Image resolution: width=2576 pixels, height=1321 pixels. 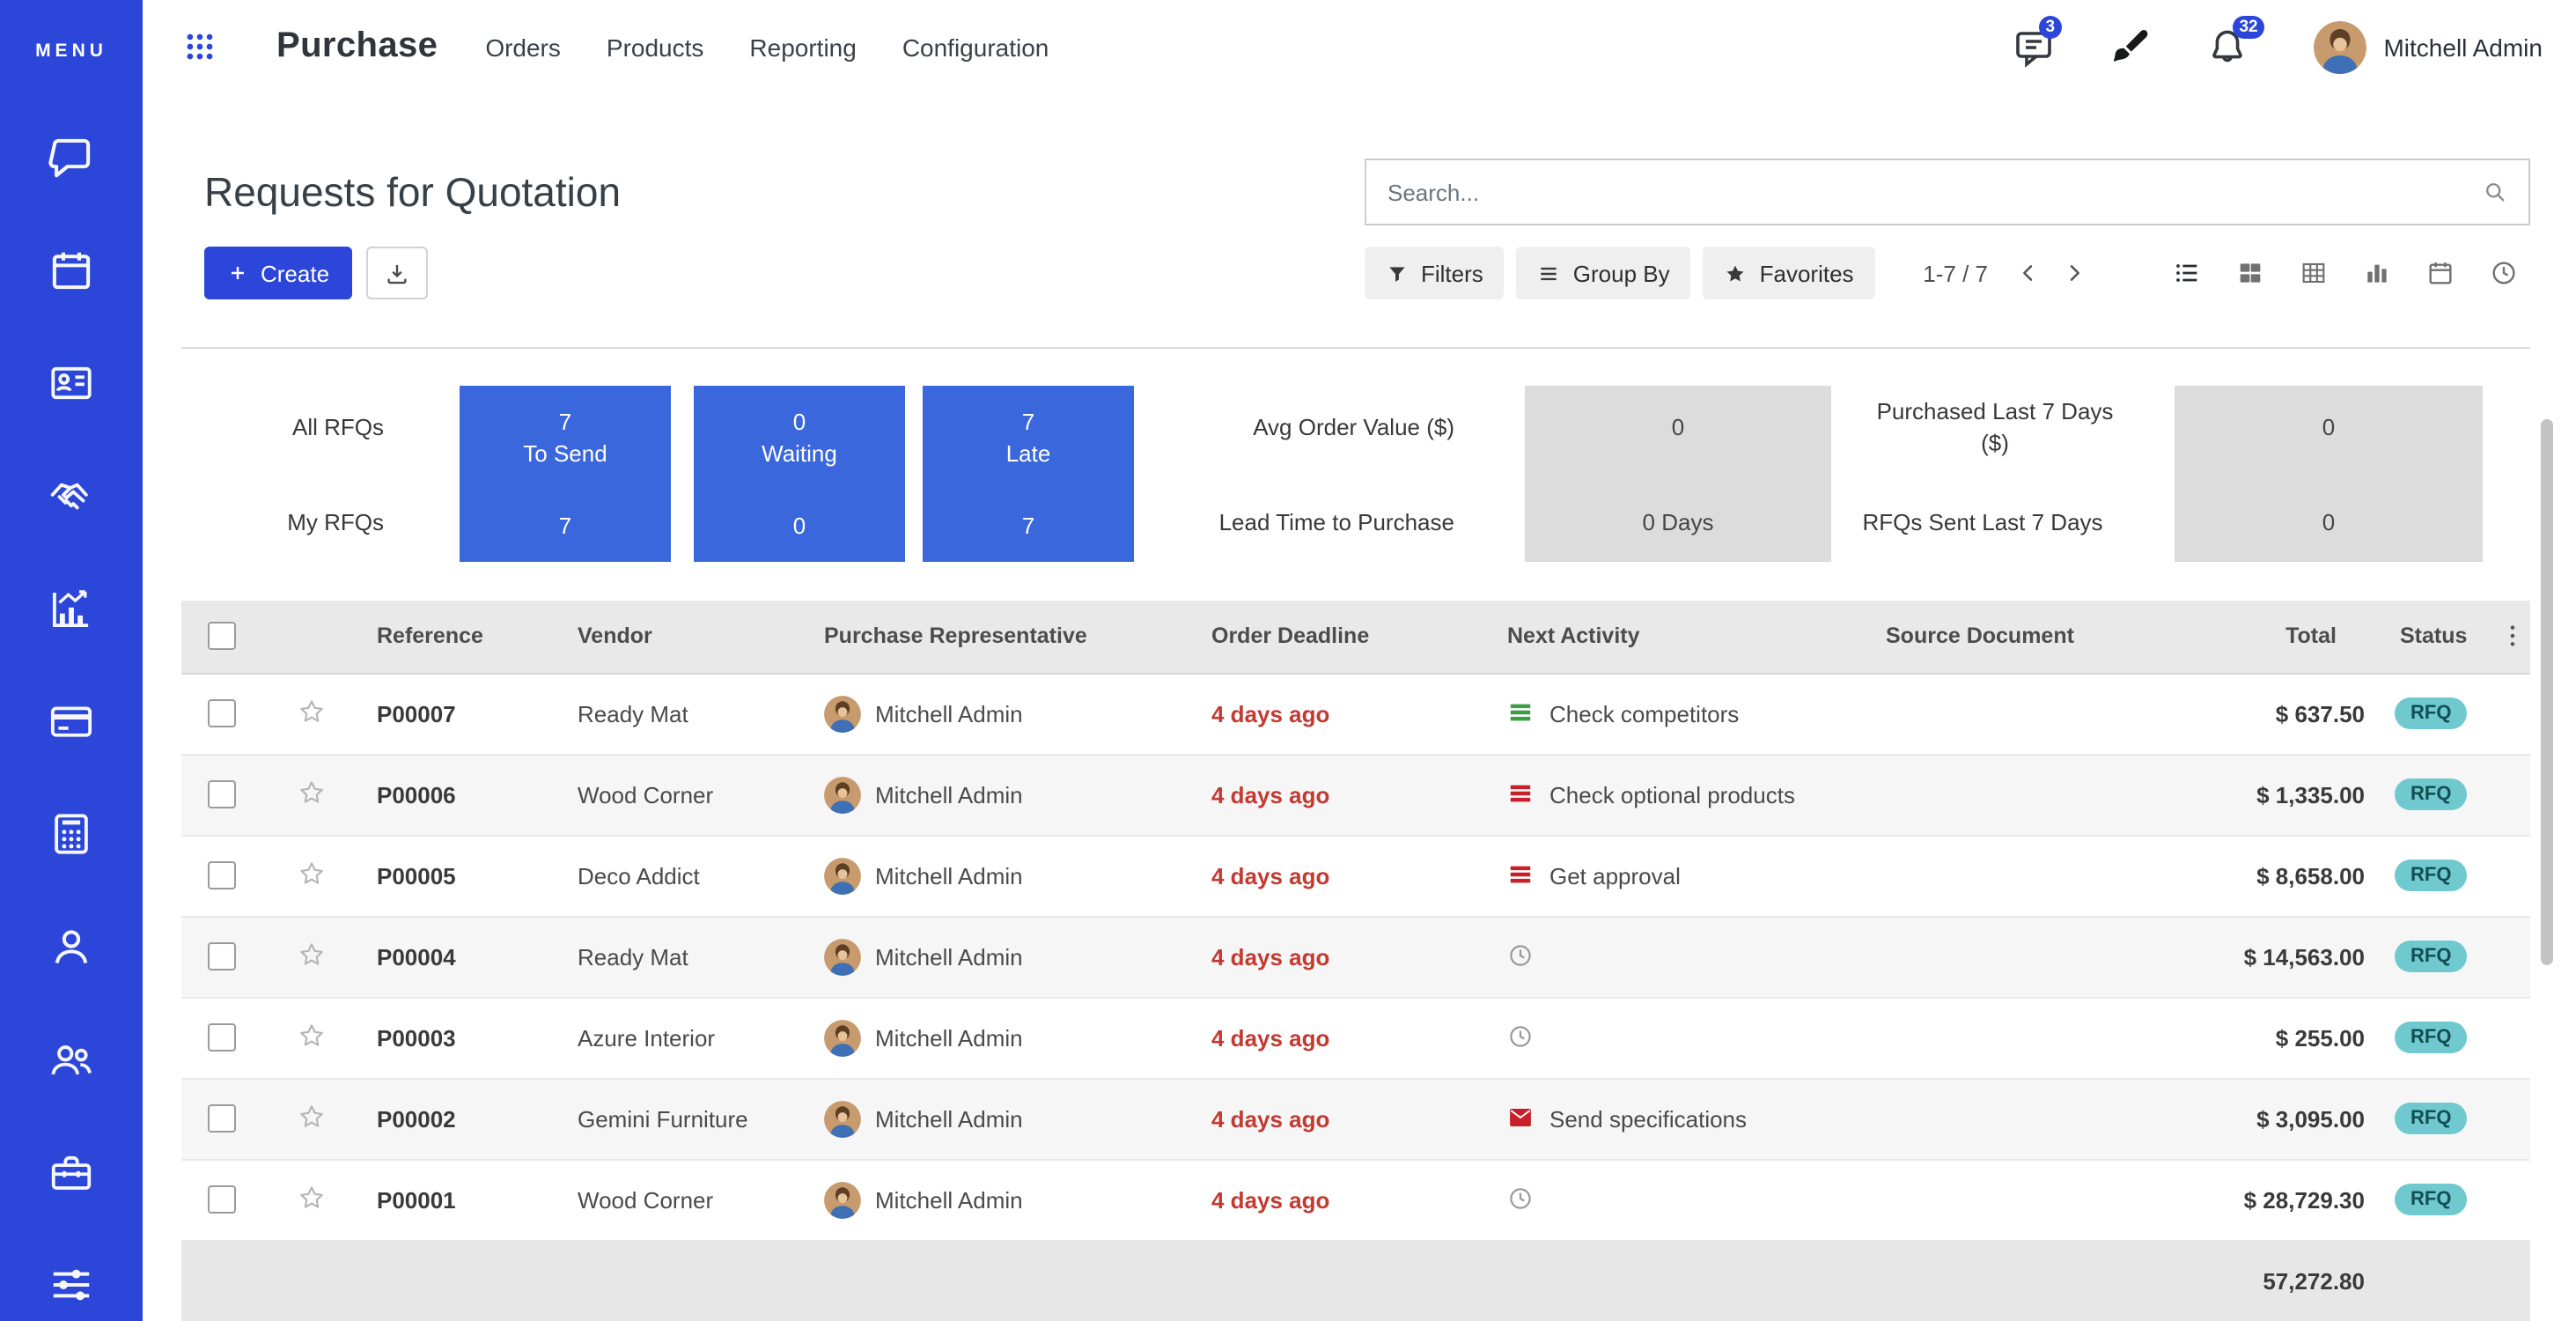 I want to click on rfq-reference: P00004, so click(x=448, y=957).